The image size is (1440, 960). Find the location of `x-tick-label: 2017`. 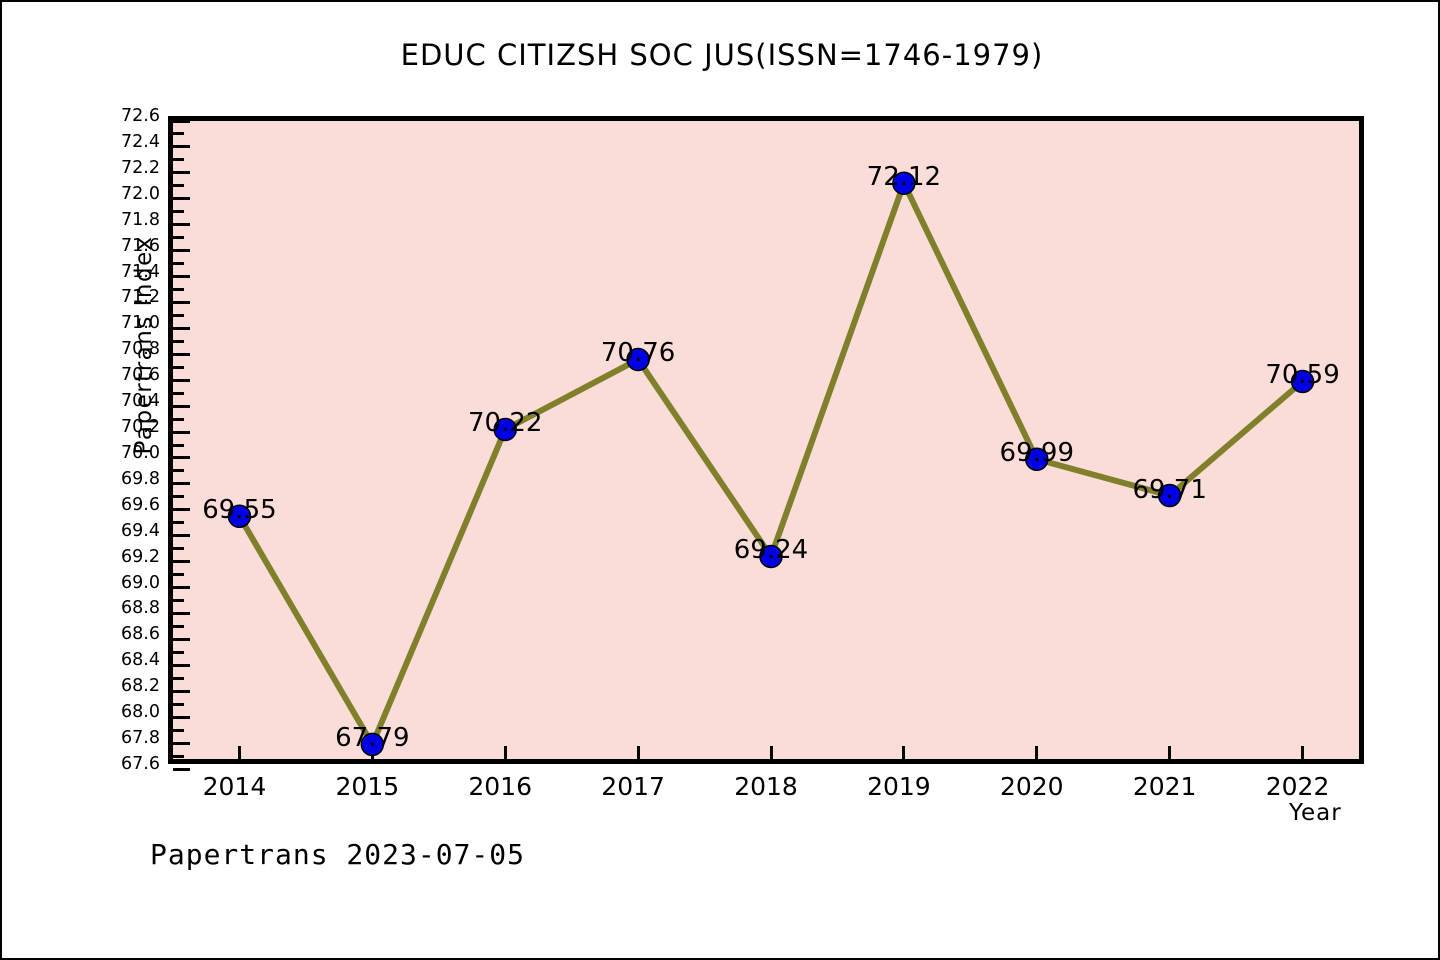

x-tick-label: 2017 is located at coordinates (633, 786).